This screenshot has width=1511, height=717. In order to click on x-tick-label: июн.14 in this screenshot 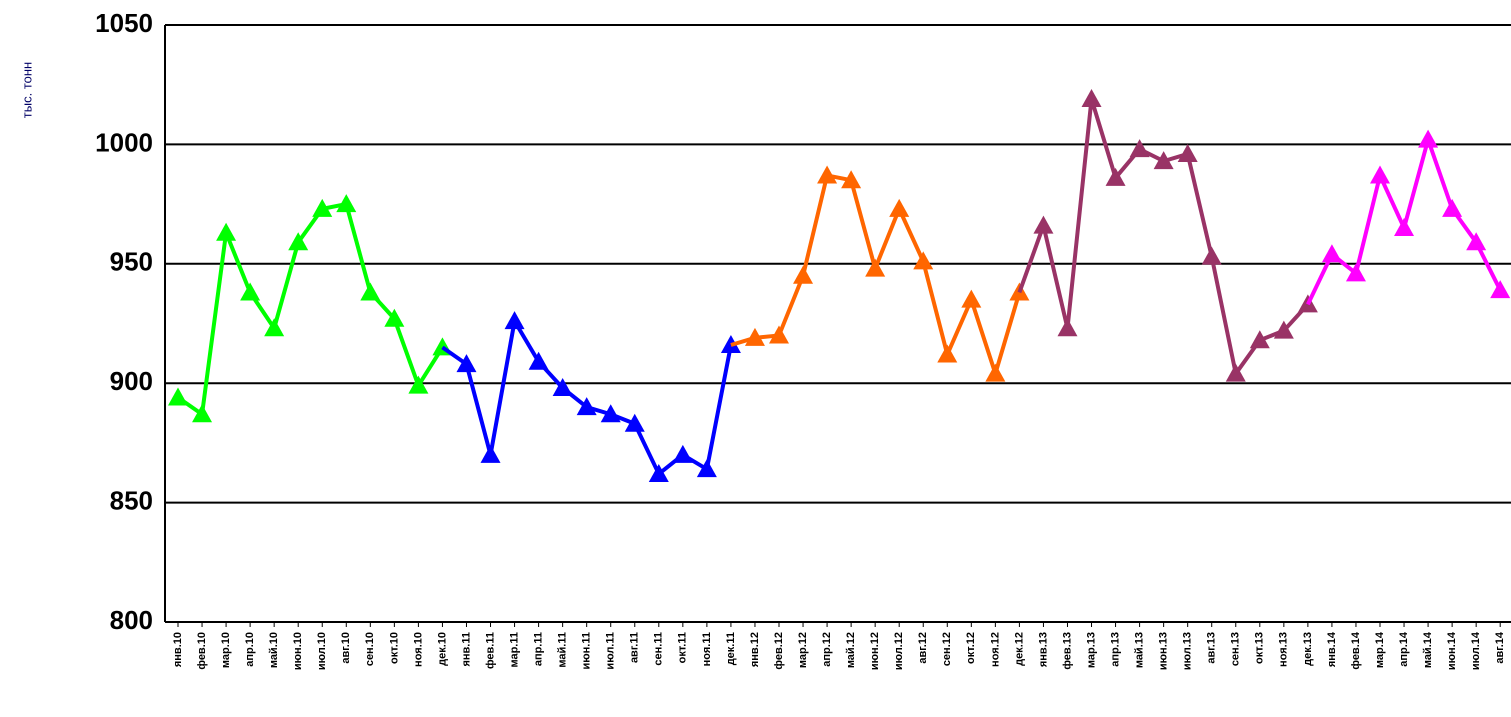, I will do `click(1452, 650)`.